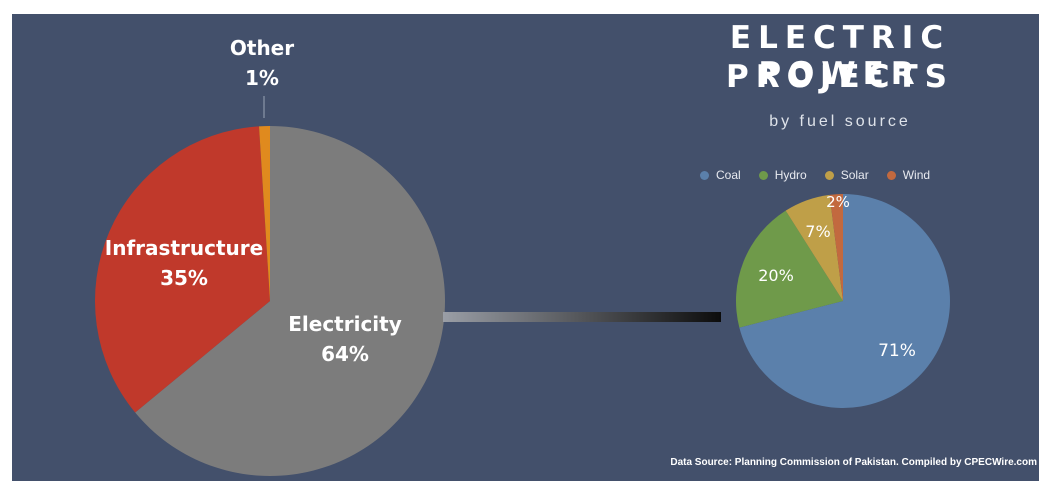  I want to click on legend-swatch-solar, so click(829, 175).